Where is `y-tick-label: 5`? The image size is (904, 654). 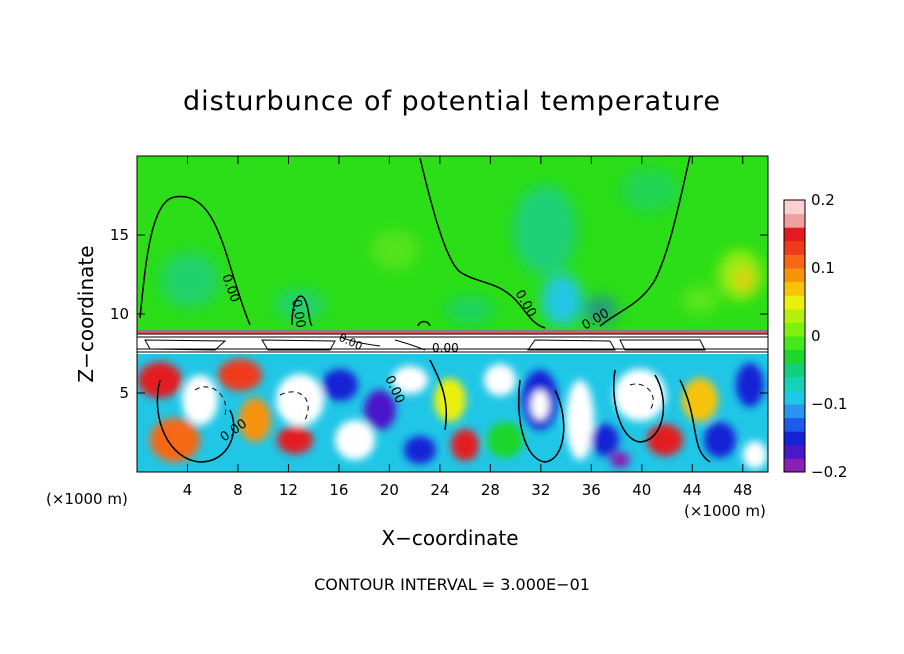 y-tick-label: 5 is located at coordinates (124, 393).